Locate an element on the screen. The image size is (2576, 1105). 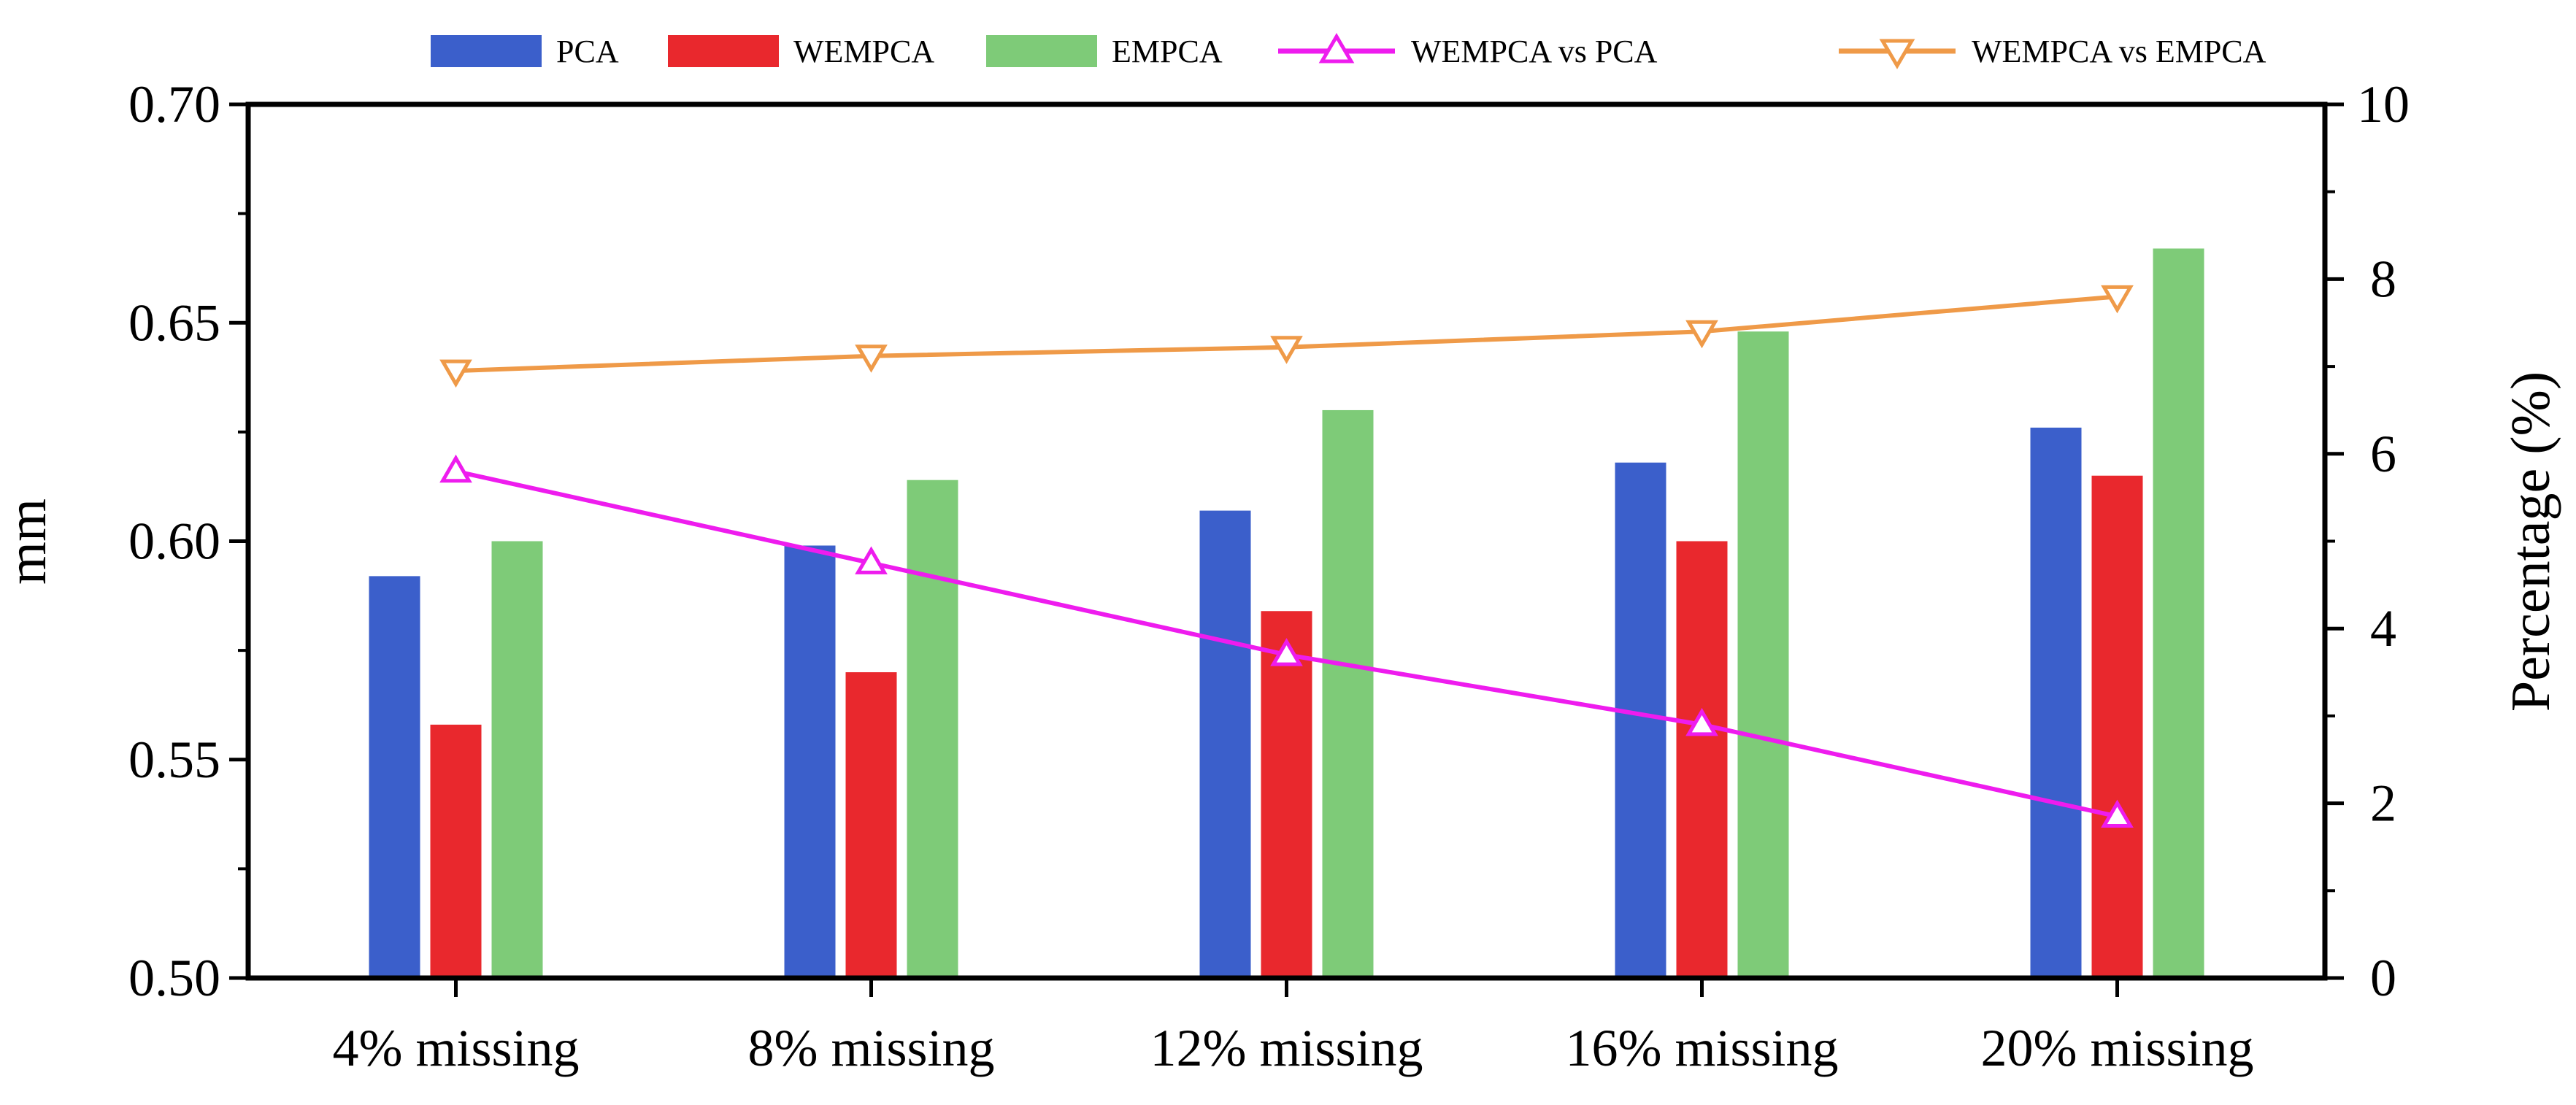
y2-tick-label: 6 is located at coordinates (2383, 454).